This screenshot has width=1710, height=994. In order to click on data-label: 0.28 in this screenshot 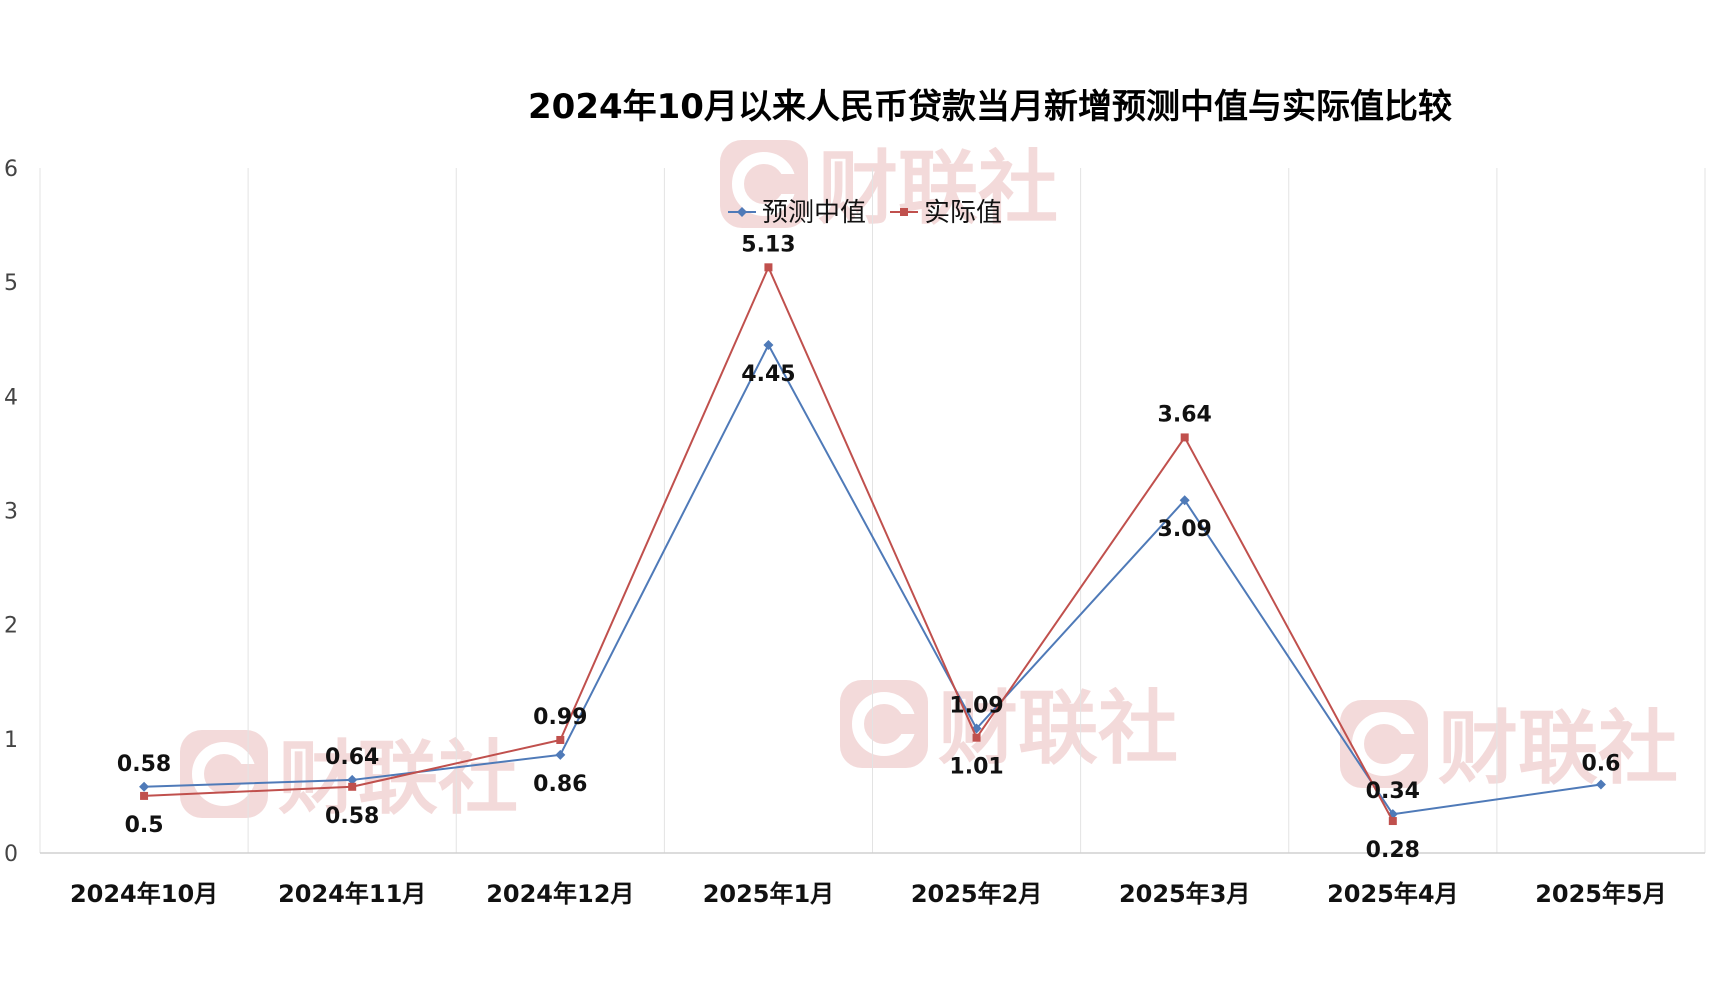, I will do `click(1393, 850)`.